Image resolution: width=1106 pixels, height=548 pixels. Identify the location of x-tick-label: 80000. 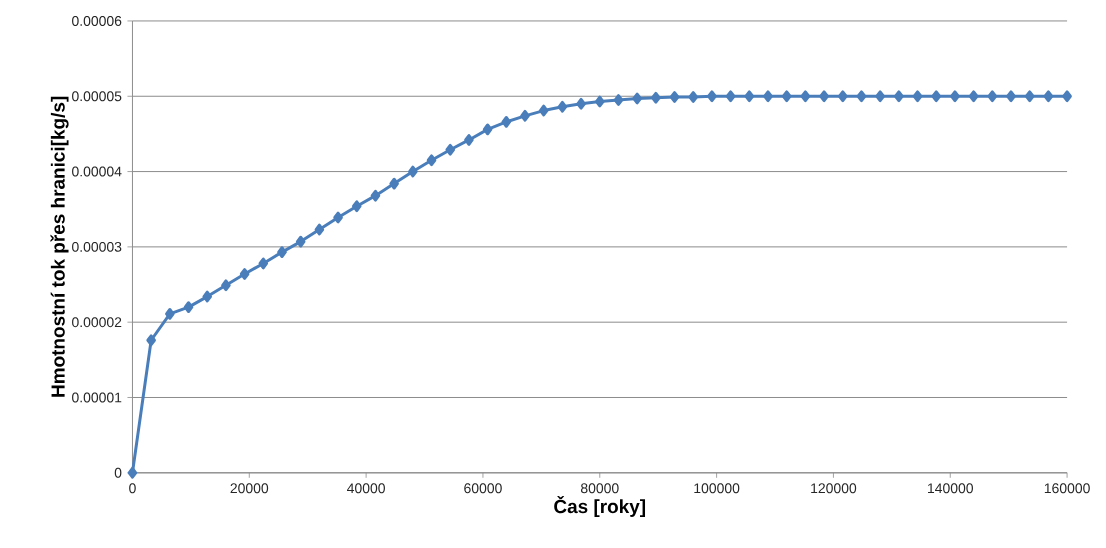
(599, 488).